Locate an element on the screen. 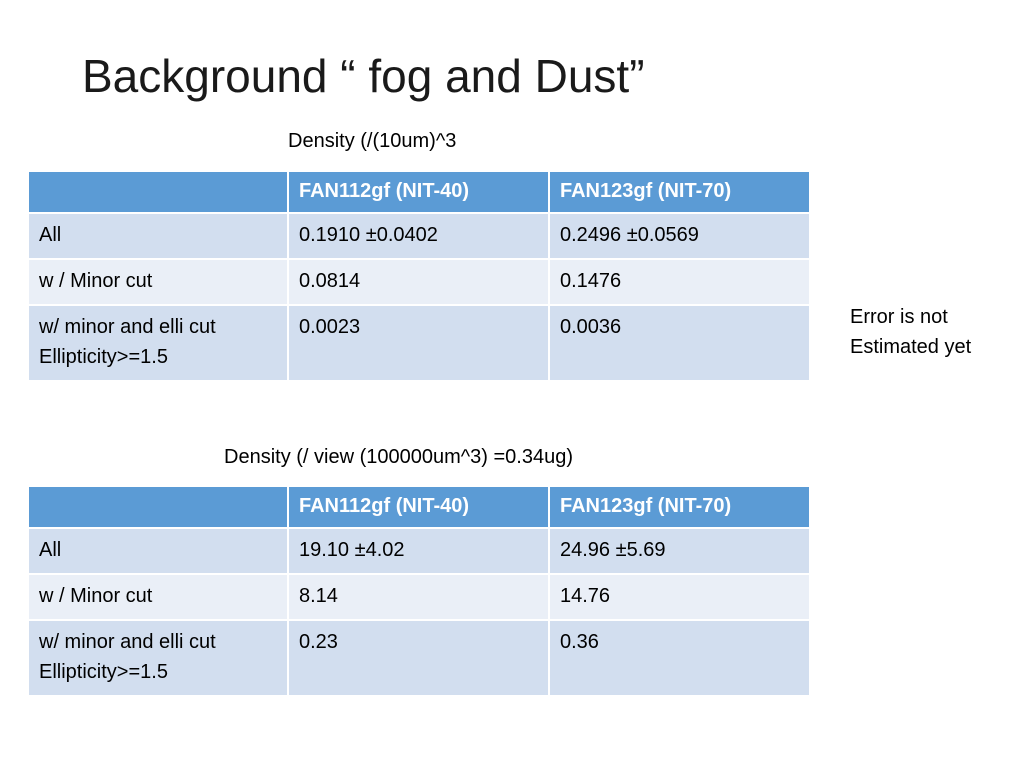  table-row: All 19.10 ±4.02 24.96 ±5.69 is located at coordinates (419, 551).